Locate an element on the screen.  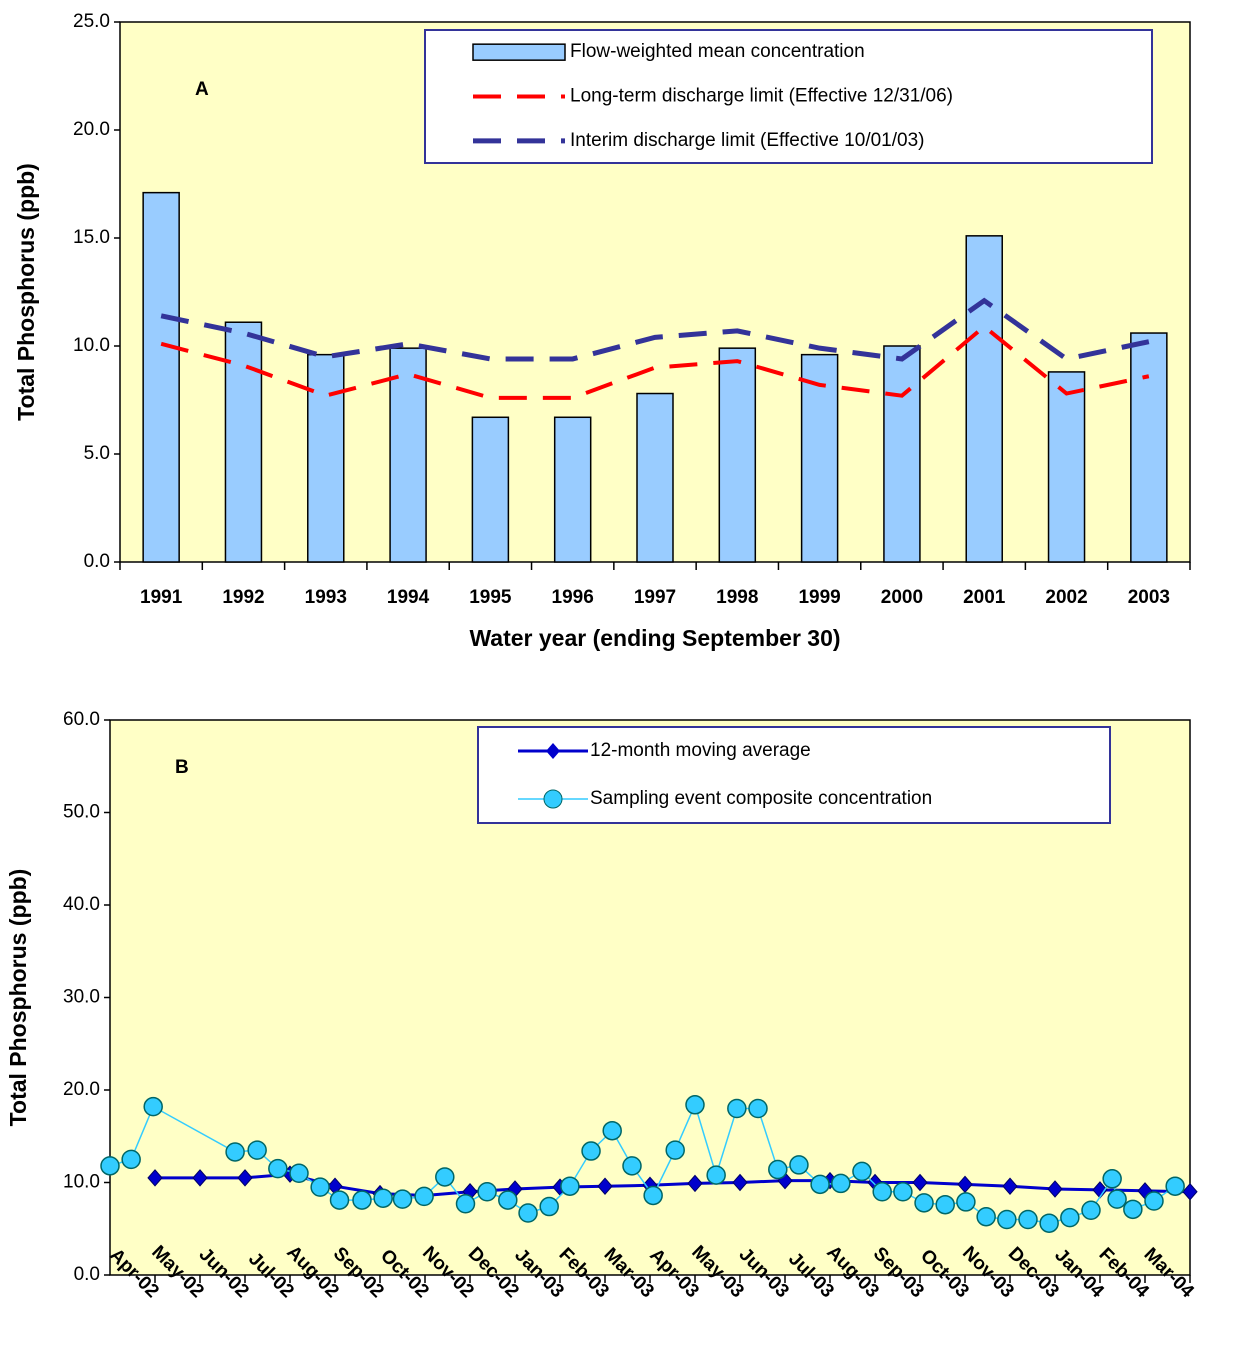
x-tick-label: 2000 is located at coordinates (902, 597).